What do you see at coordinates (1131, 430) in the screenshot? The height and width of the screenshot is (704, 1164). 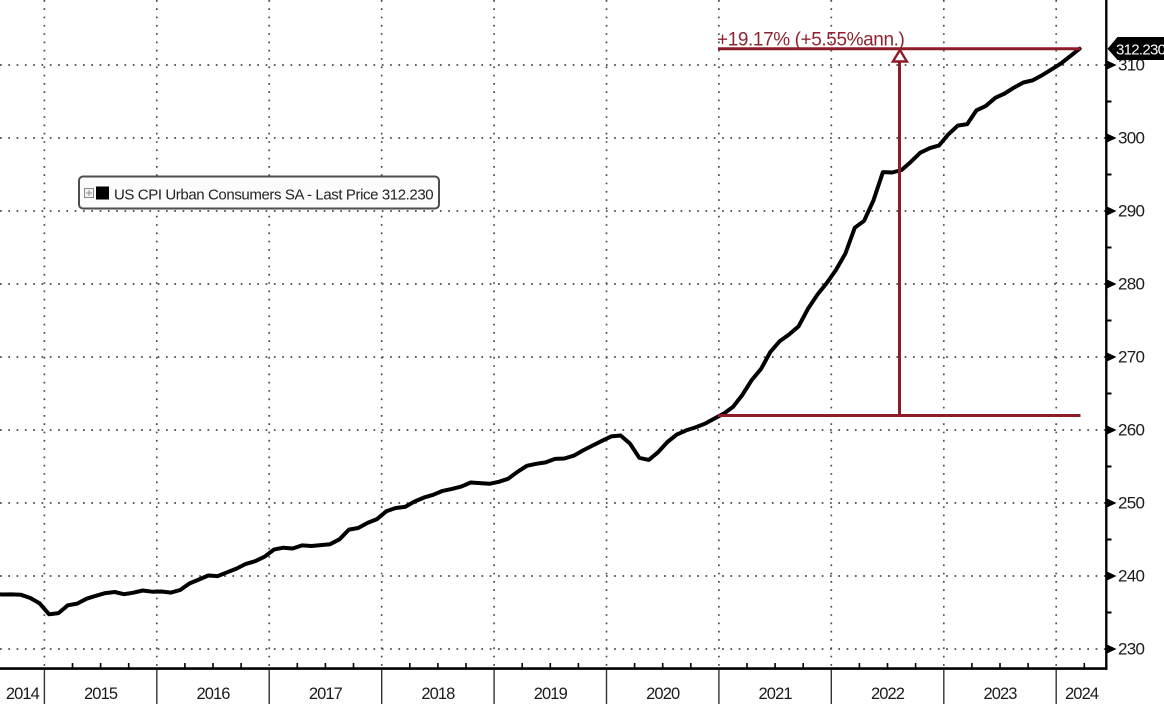 I see `svg-text: 260` at bounding box center [1131, 430].